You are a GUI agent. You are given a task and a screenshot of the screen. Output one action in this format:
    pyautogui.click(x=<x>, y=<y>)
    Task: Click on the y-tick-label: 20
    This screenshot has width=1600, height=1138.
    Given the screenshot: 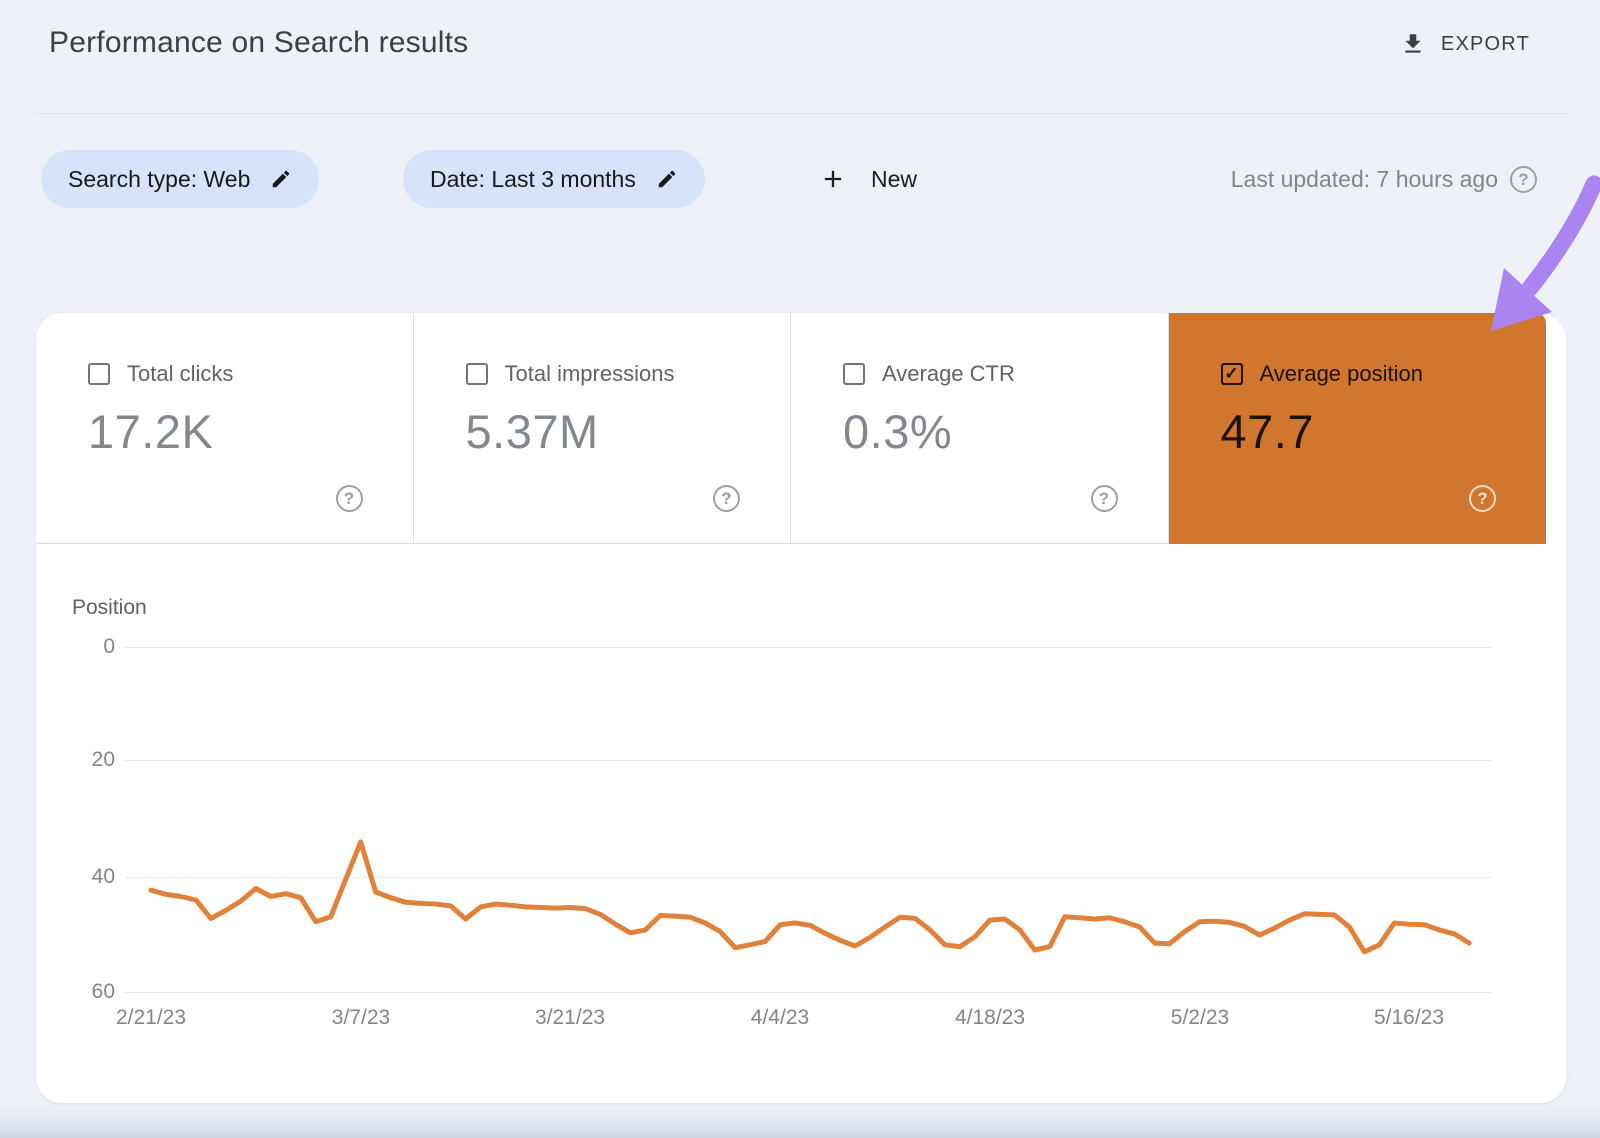 What is the action you would take?
    pyautogui.click(x=103, y=759)
    